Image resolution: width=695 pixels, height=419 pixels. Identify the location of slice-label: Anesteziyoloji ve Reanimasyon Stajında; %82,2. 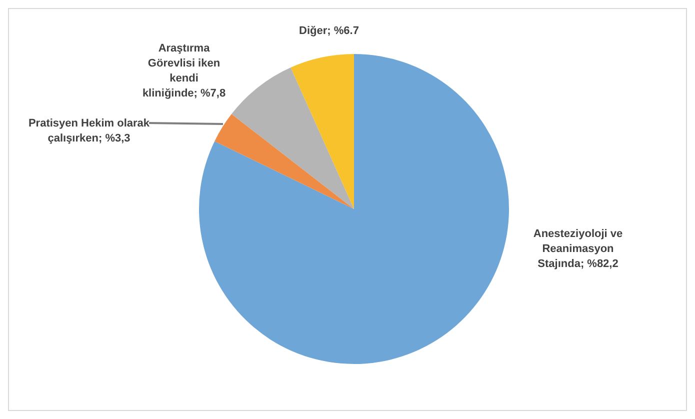
(578, 249).